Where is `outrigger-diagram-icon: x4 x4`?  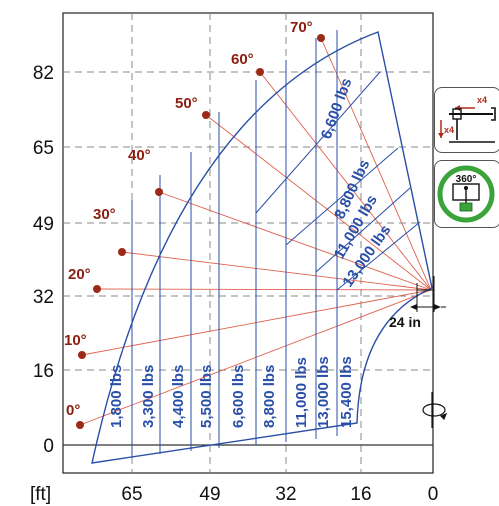
outrigger-diagram-icon: x4 x4 is located at coordinates (467, 119).